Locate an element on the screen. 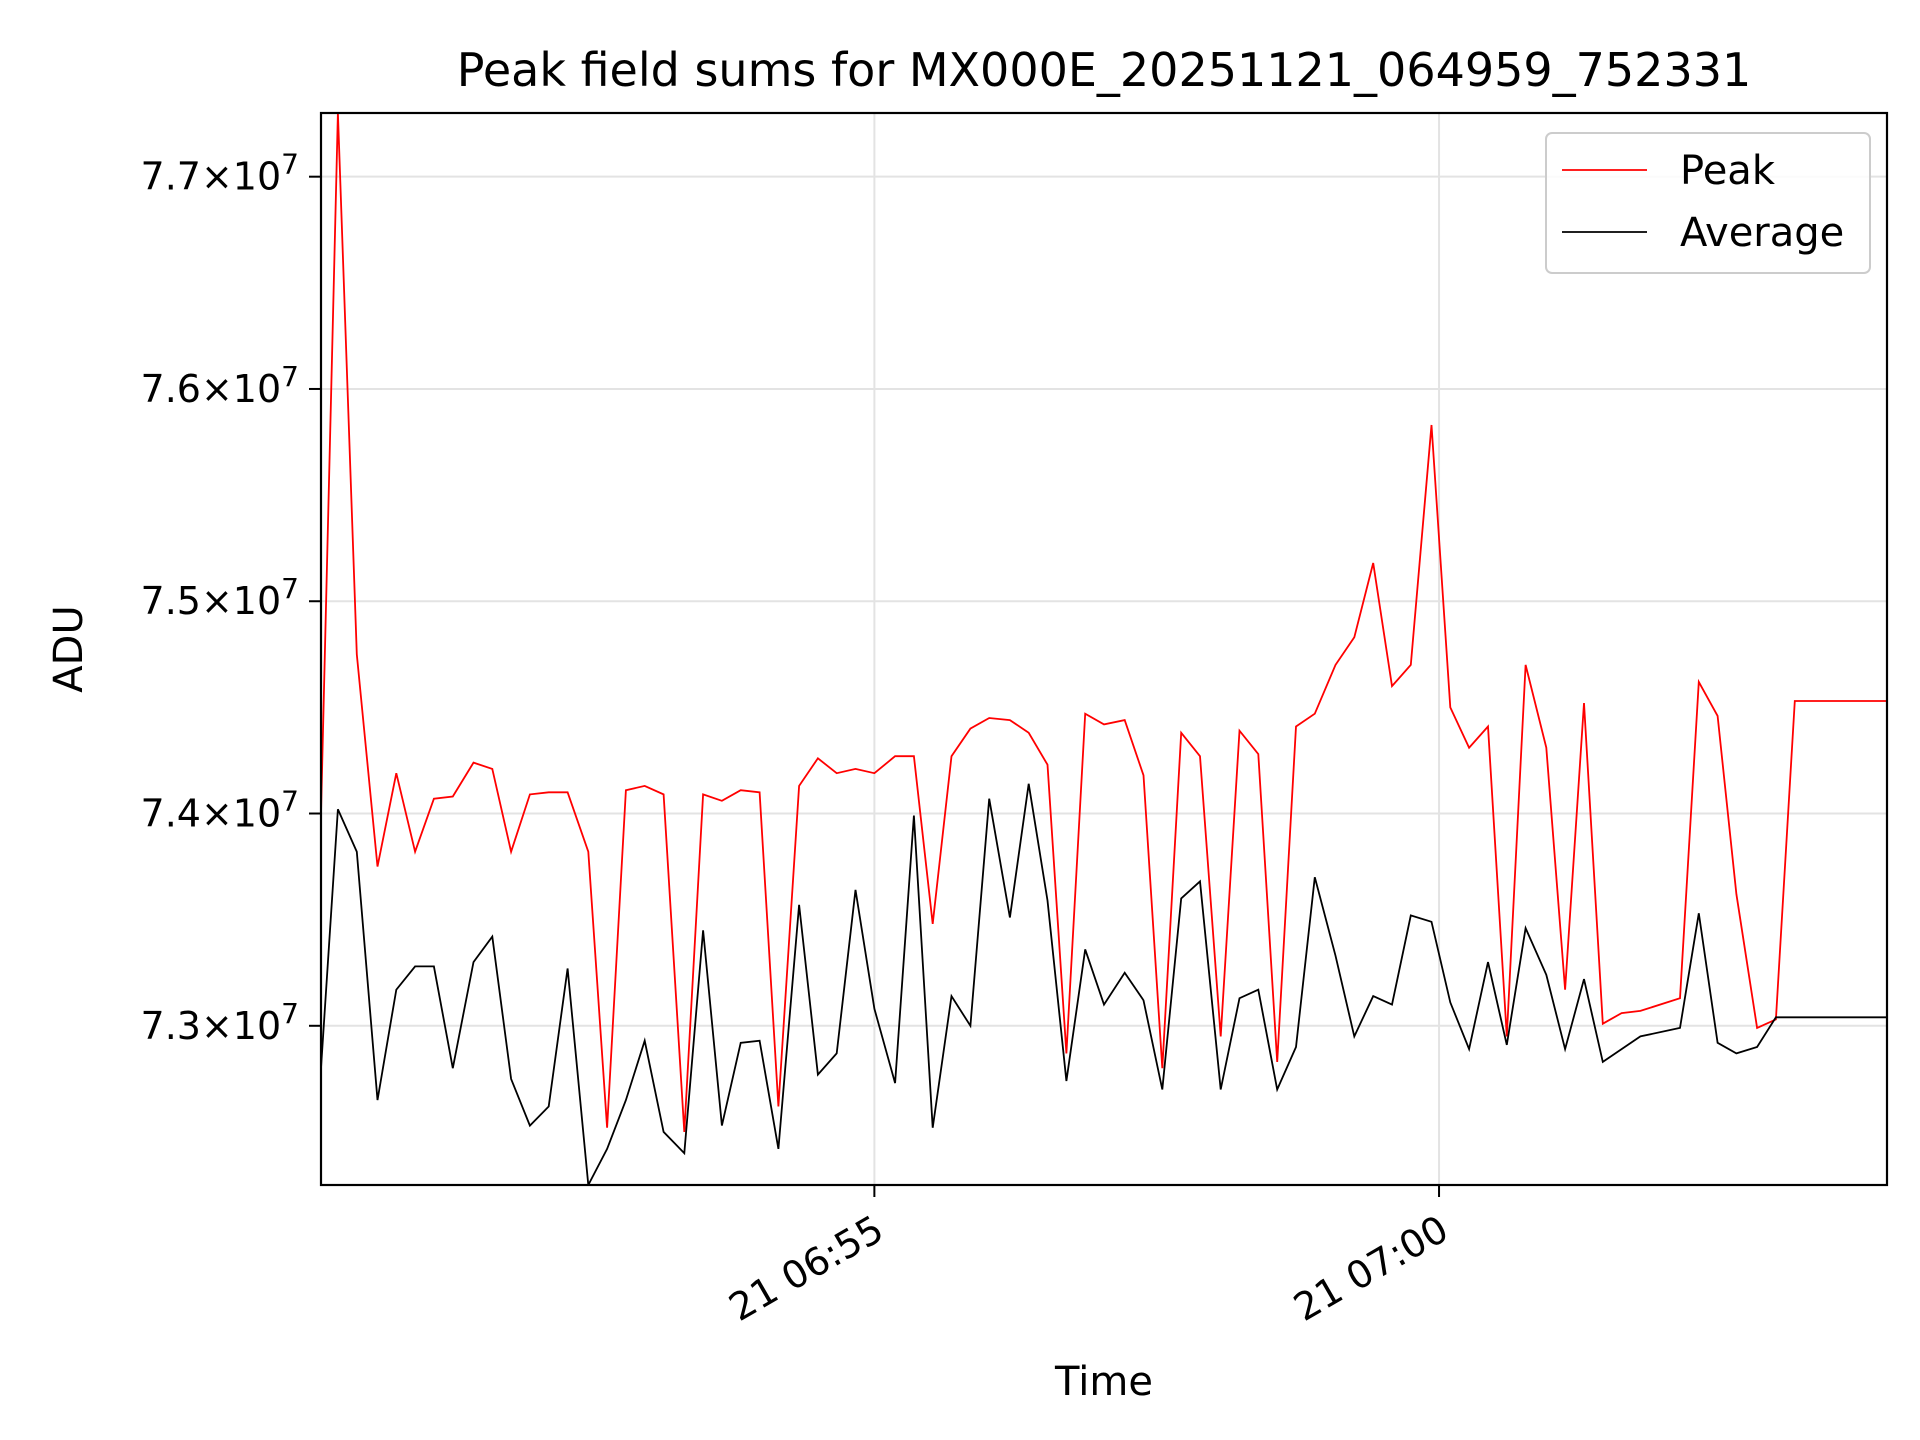 This screenshot has height=1440, width=1920. y-tick-label: 7.7×10⁷ is located at coordinates (220, 173).